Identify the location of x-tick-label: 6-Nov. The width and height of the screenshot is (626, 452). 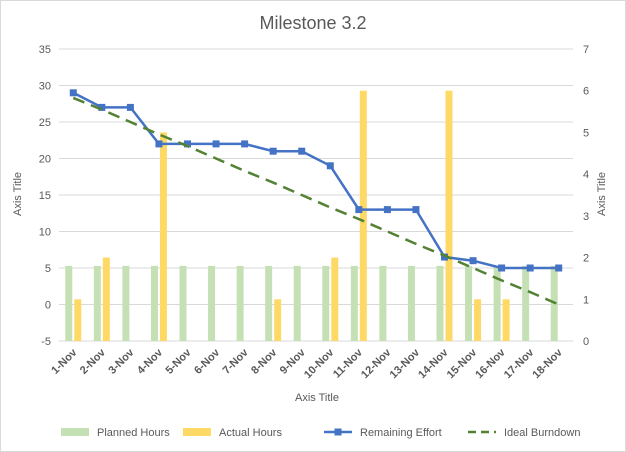
(207, 361).